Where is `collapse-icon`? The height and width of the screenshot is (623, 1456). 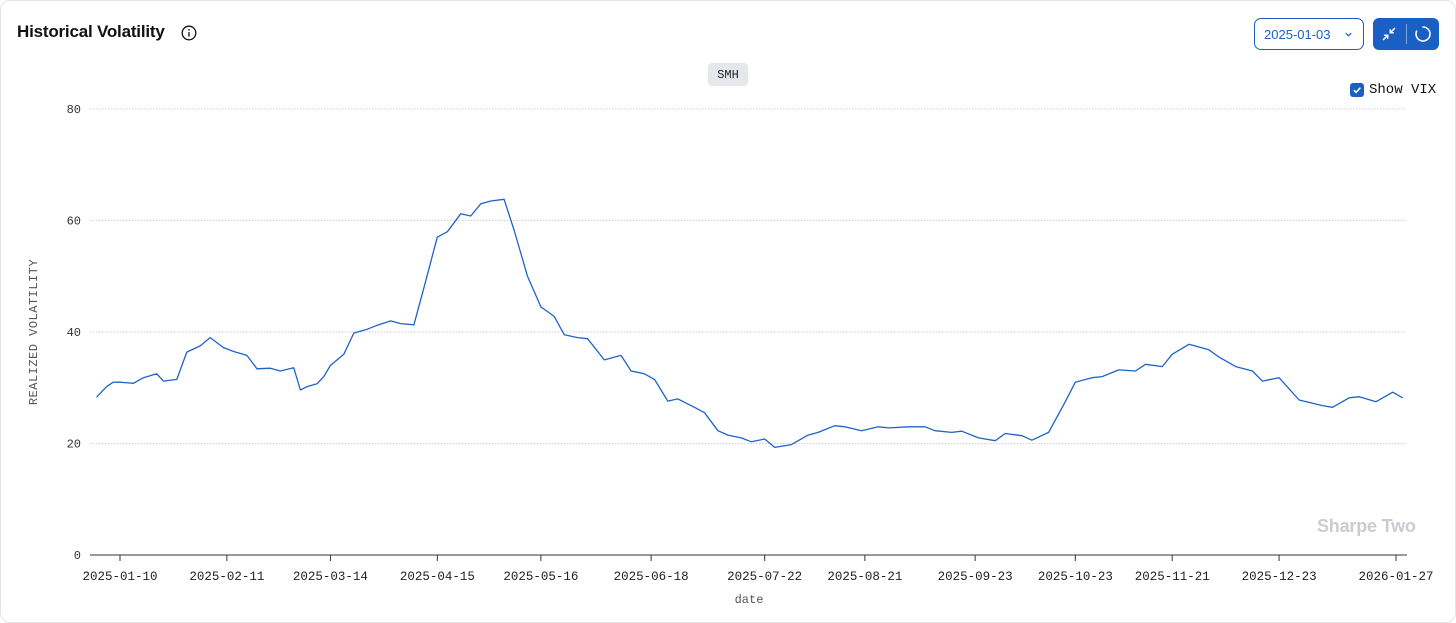
collapse-icon is located at coordinates (1389, 34).